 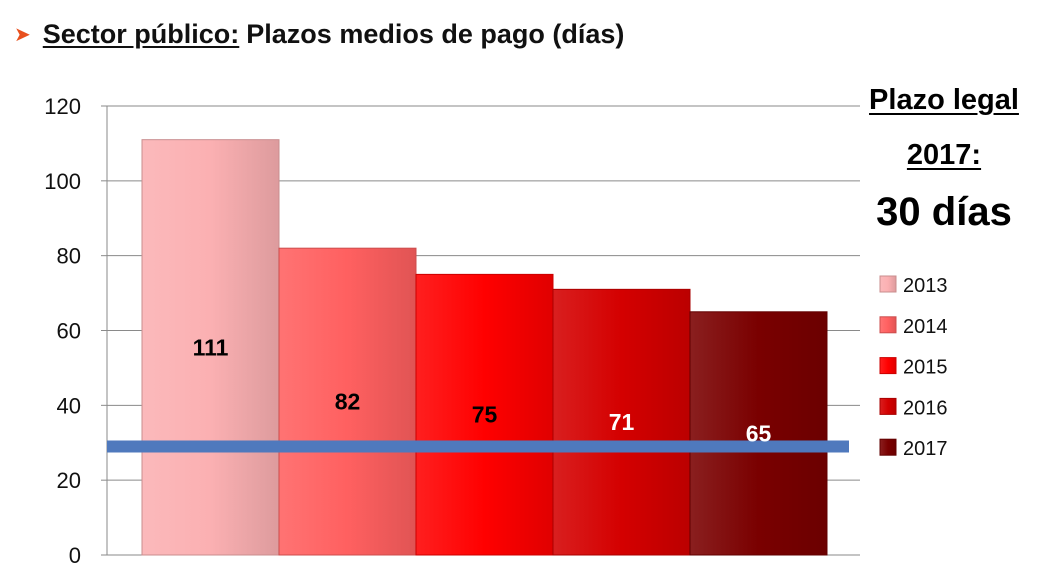 What do you see at coordinates (925, 449) in the screenshot?
I see `legend-label-2017: 2017` at bounding box center [925, 449].